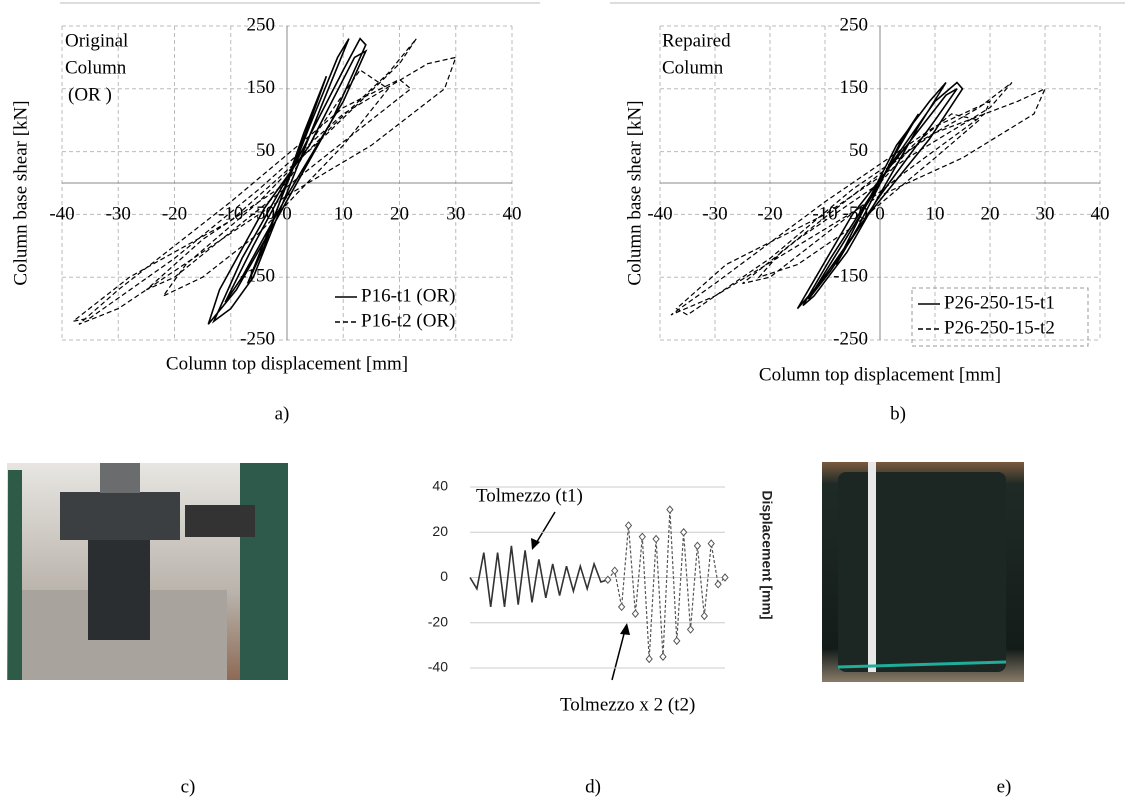  I want to click on photo-c, so click(147, 571).